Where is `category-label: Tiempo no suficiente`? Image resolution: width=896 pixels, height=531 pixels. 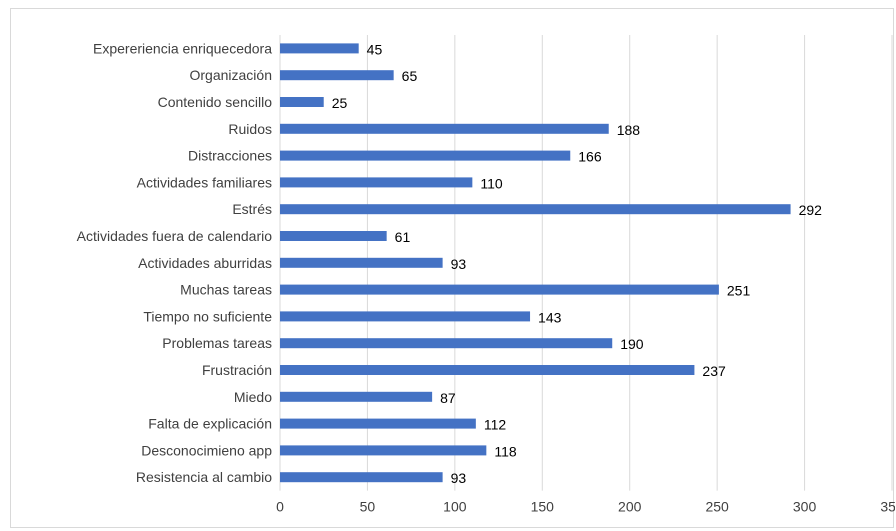 category-label: Tiempo no suficiente is located at coordinates (207, 316).